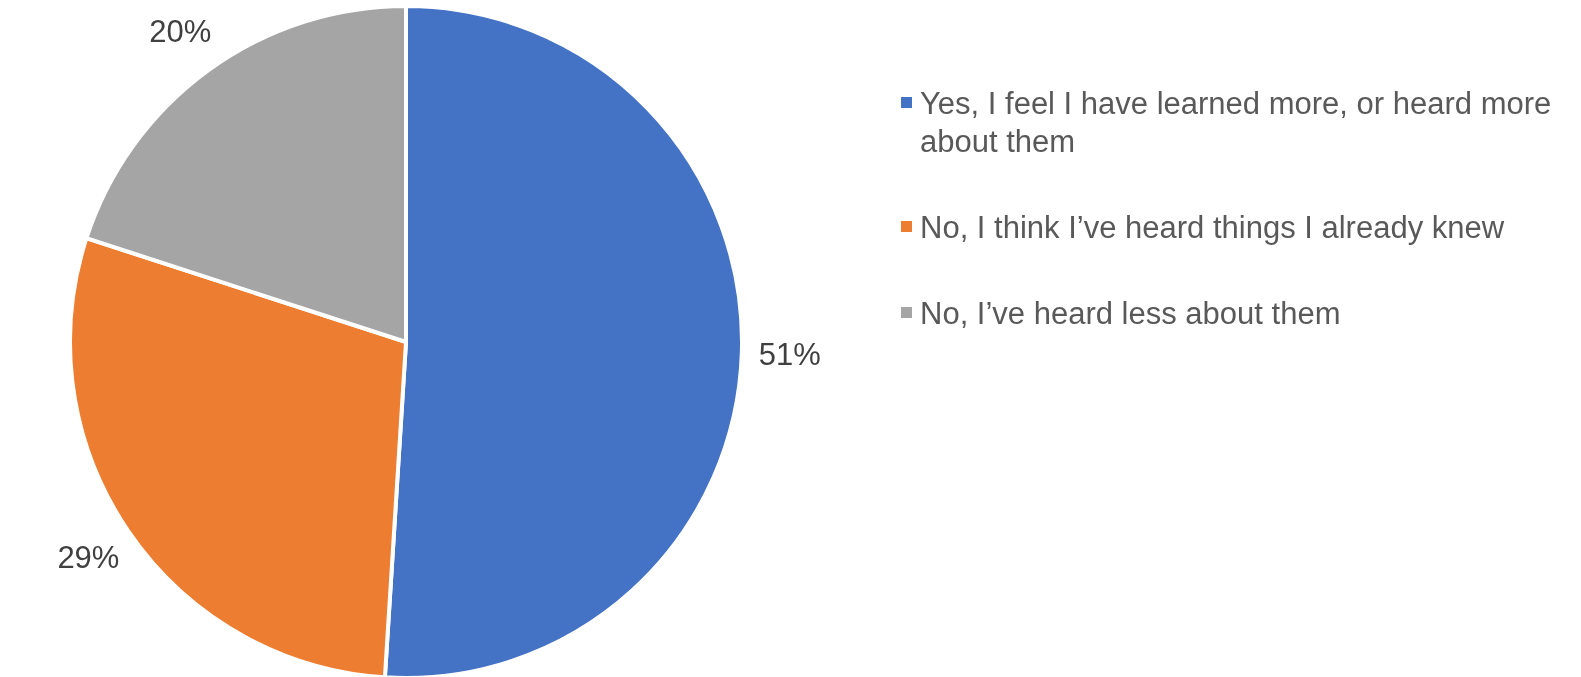  Describe the element at coordinates (88, 558) in the screenshot. I see `data-label: 29%` at that location.